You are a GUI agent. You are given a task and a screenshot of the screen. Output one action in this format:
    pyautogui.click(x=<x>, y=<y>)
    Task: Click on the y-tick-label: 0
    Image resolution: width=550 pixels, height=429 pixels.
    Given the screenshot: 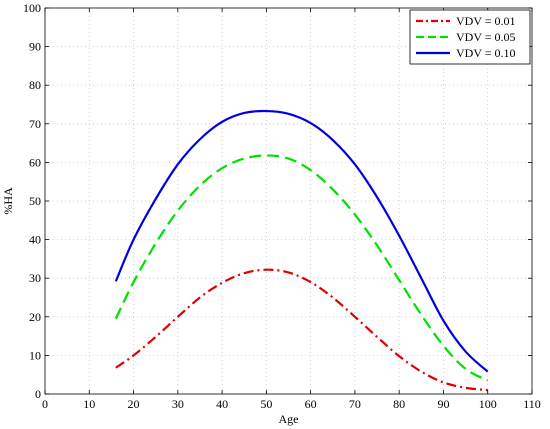 What is the action you would take?
    pyautogui.click(x=38, y=394)
    